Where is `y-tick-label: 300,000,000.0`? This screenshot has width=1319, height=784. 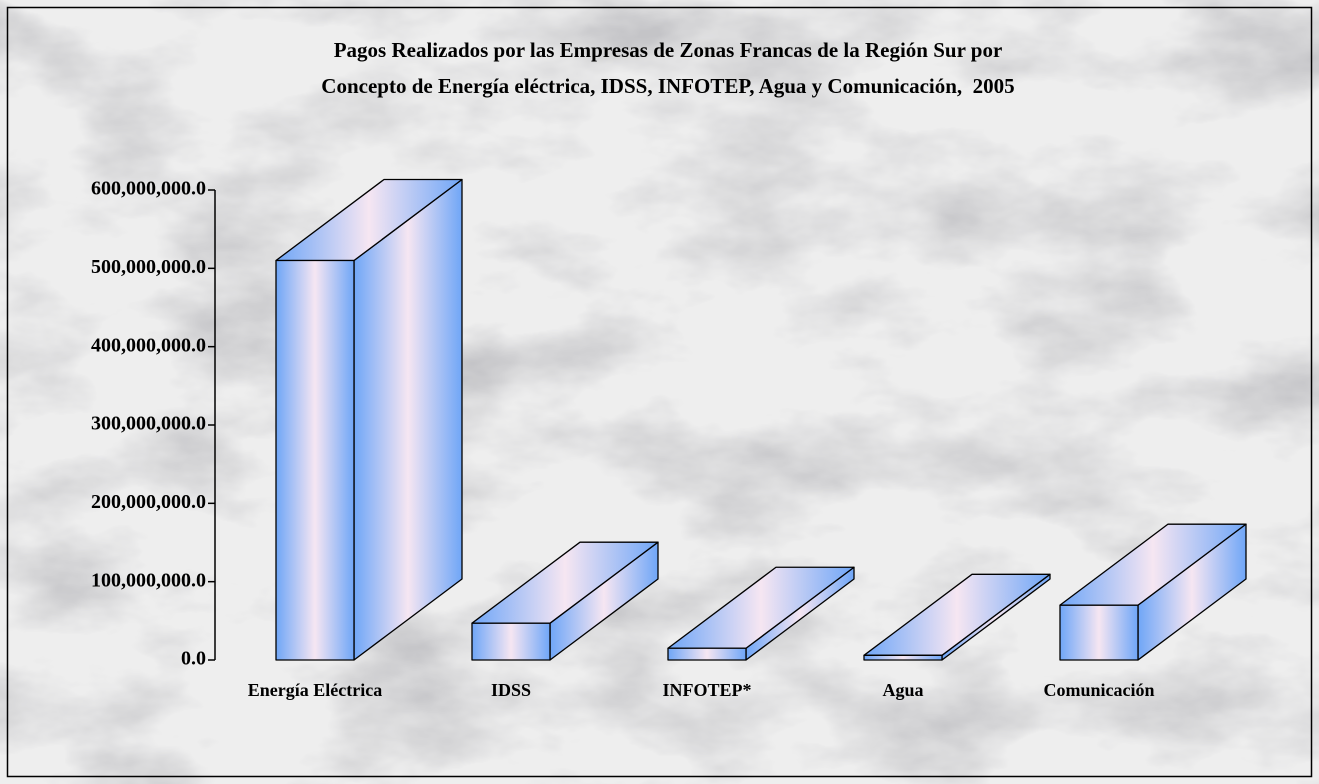 y-tick-label: 300,000,000.0 is located at coordinates (148, 424).